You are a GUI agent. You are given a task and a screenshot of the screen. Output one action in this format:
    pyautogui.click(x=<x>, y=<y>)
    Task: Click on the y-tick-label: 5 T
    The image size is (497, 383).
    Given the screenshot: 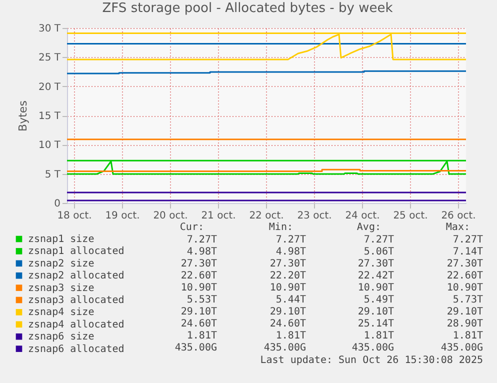 What is the action you would take?
    pyautogui.click(x=53, y=174)
    